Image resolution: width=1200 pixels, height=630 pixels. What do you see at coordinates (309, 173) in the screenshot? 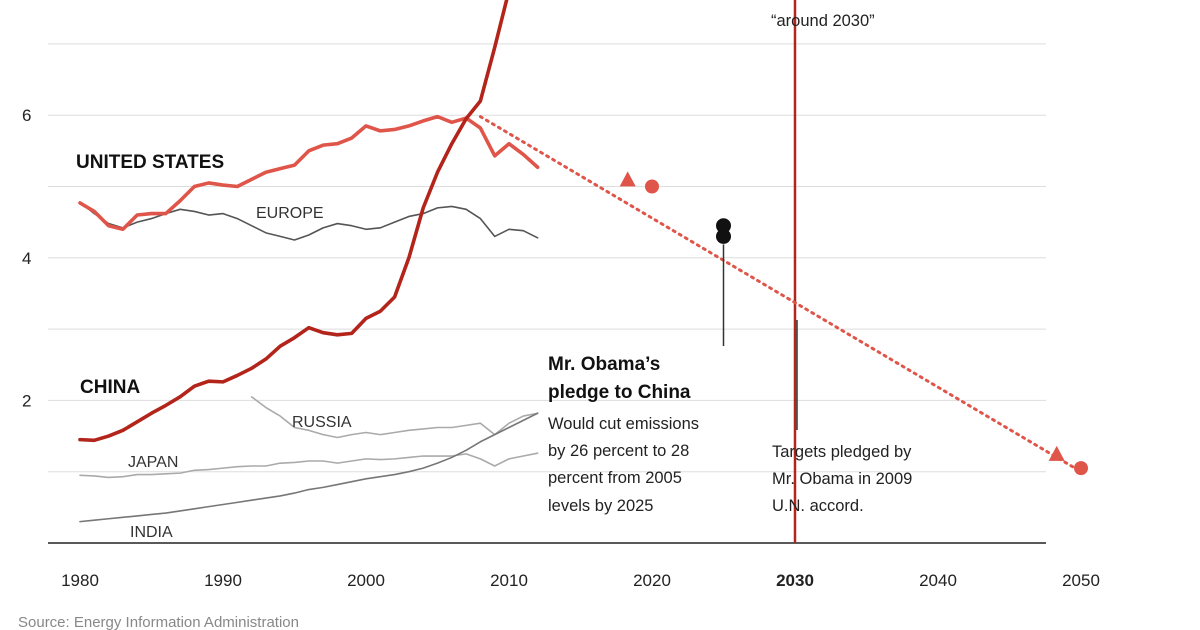
I see `series-line-united-states` at bounding box center [309, 173].